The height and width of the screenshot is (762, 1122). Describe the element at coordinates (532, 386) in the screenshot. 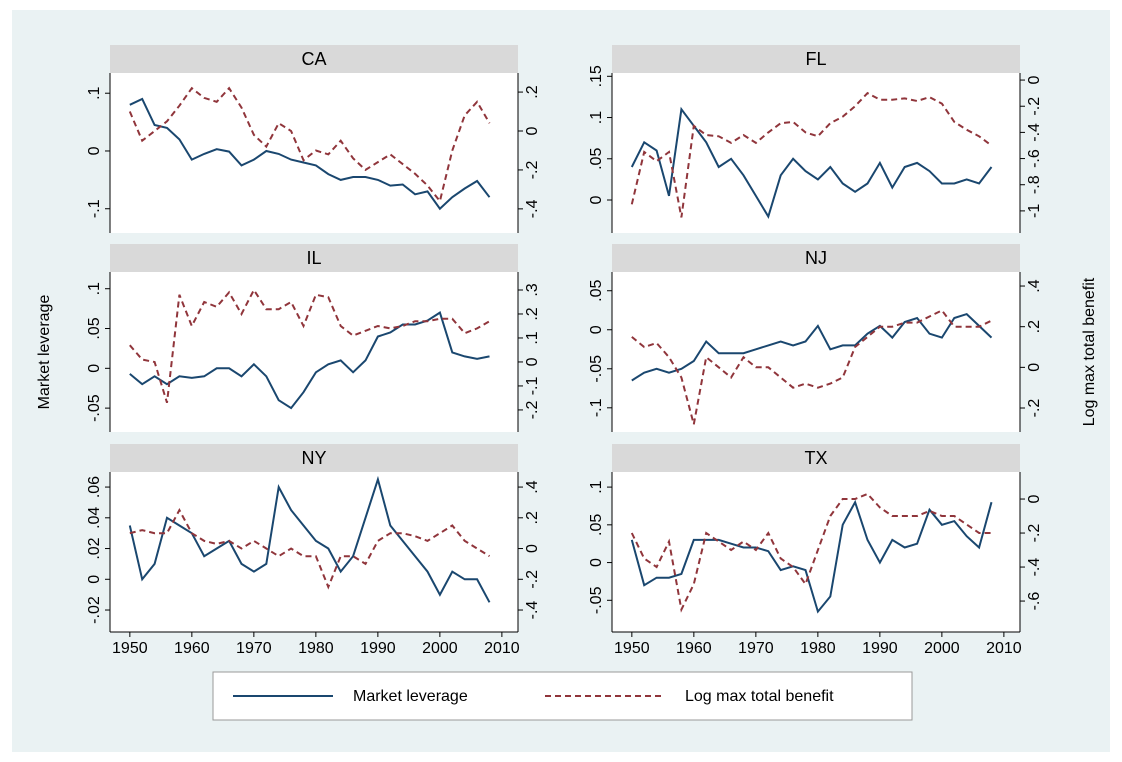

I see `y2-tick-label: -.1` at that location.